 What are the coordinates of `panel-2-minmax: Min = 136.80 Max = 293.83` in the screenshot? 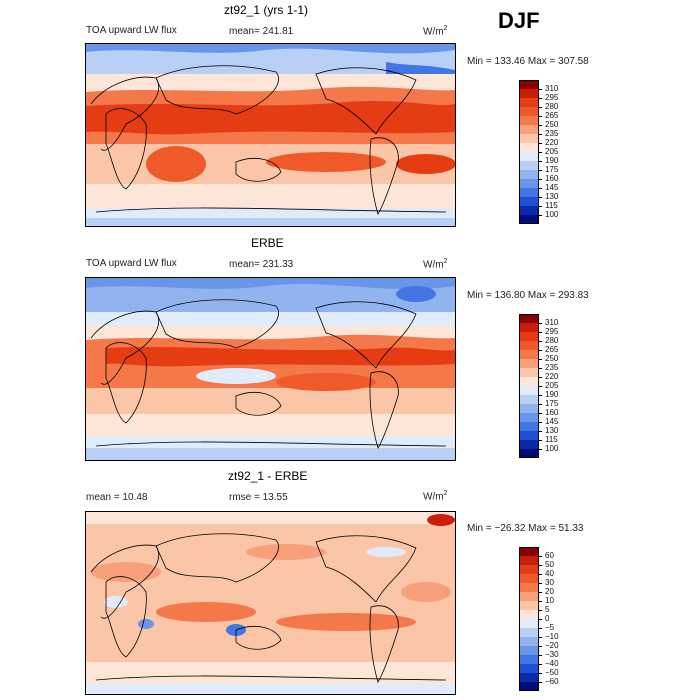 It's located at (528, 295).